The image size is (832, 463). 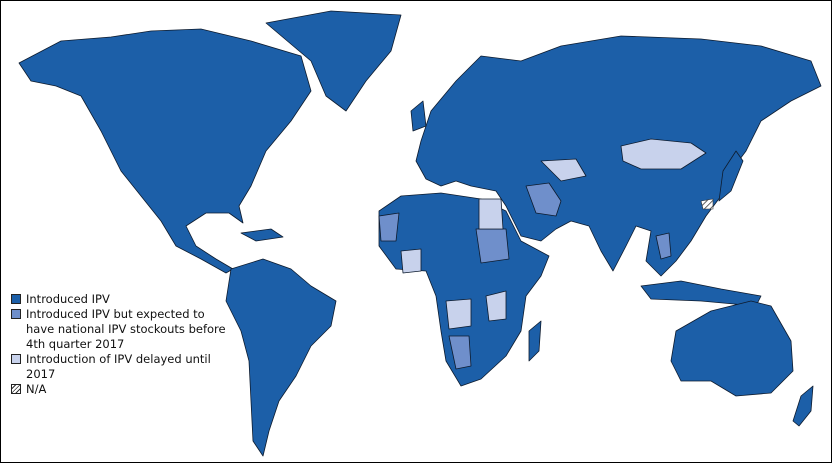 I want to click on legend-item-na: N/A, so click(x=123, y=389).